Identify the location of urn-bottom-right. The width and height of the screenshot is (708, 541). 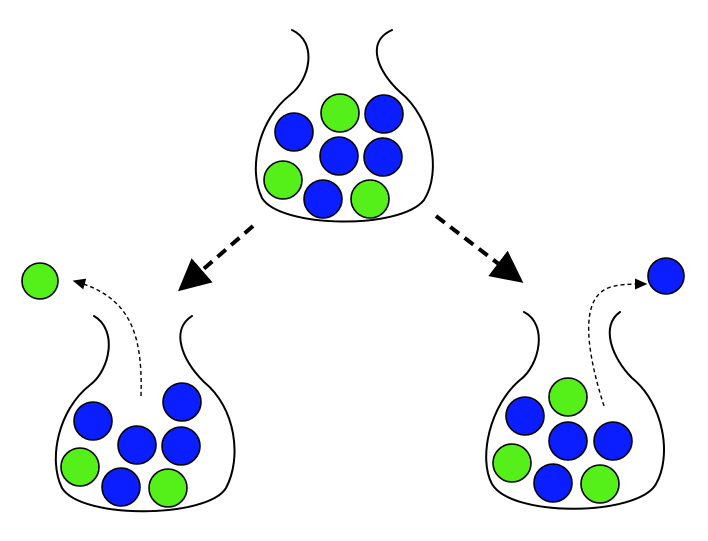
(575, 410).